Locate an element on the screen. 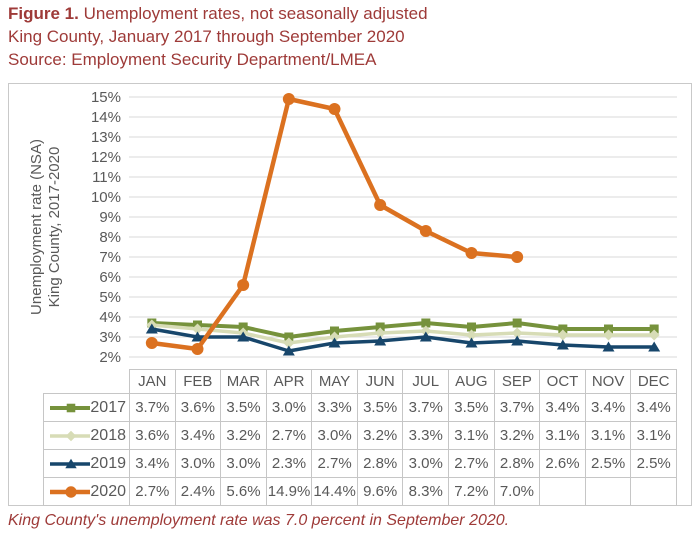 The image size is (700, 543). value-cell: 8.3% is located at coordinates (426, 491).